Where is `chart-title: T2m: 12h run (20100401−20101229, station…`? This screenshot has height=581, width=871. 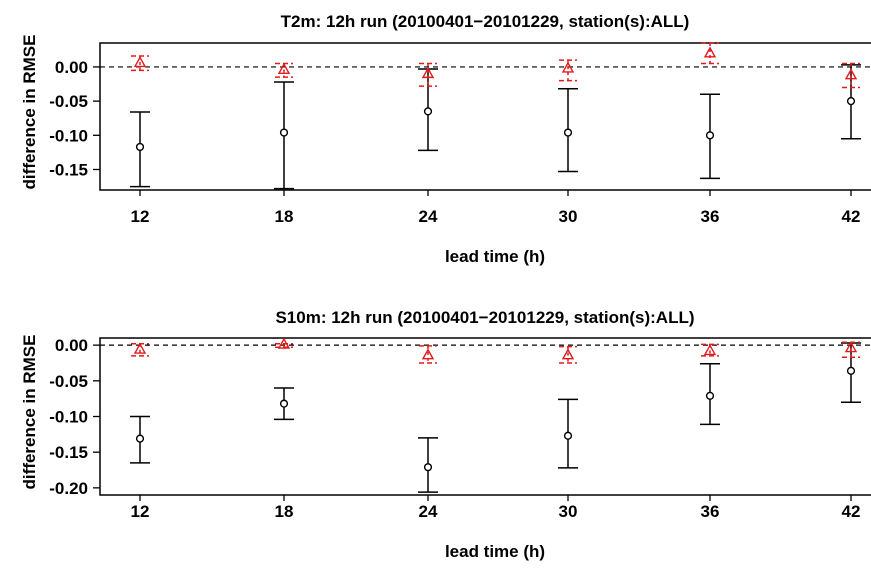
chart-title: T2m: 12h run (20100401−20101229, station… is located at coordinates (485, 21).